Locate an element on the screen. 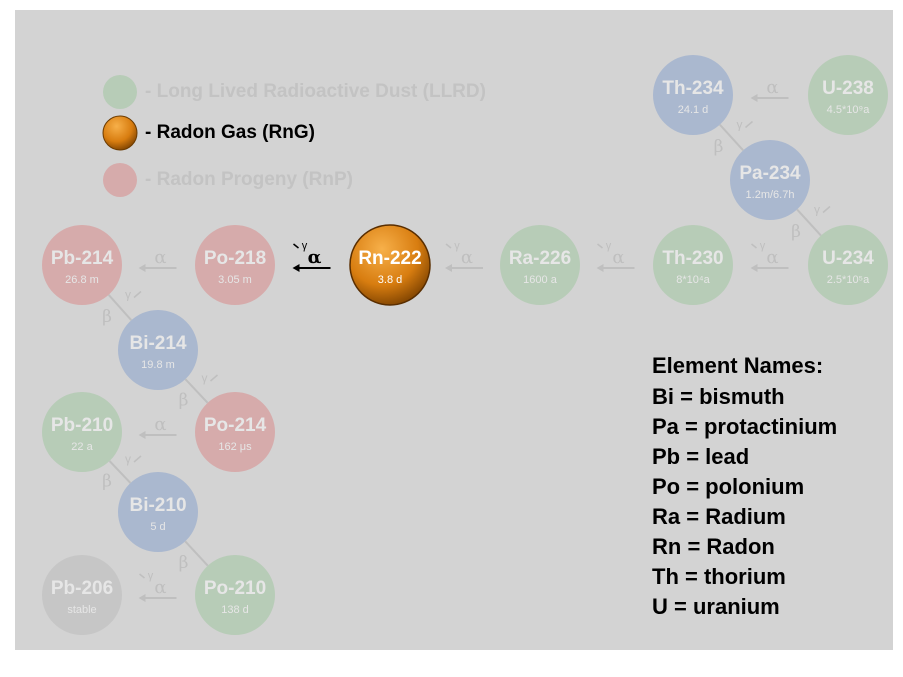  nuclide-symbol: Pa-234 is located at coordinates (770, 173).